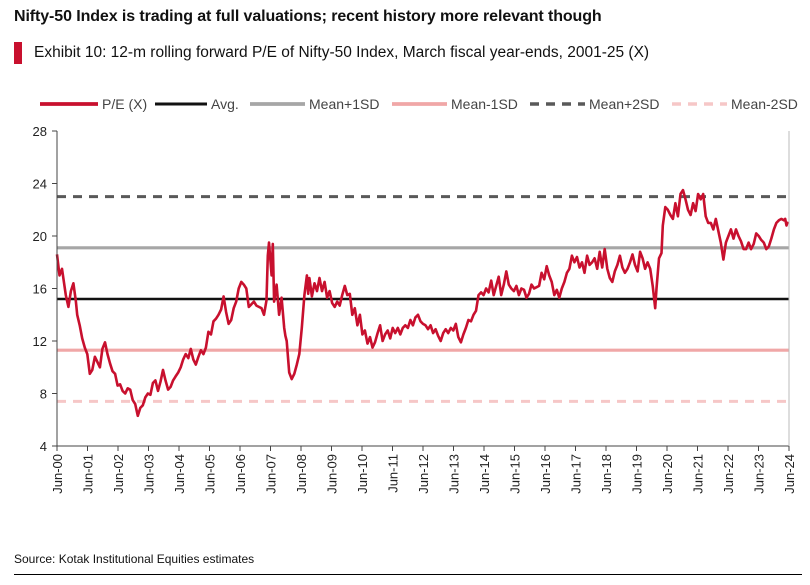 The width and height of the screenshot is (810, 585). Describe the element at coordinates (606, 474) in the screenshot. I see `x-tick-label: Jun-18` at that location.